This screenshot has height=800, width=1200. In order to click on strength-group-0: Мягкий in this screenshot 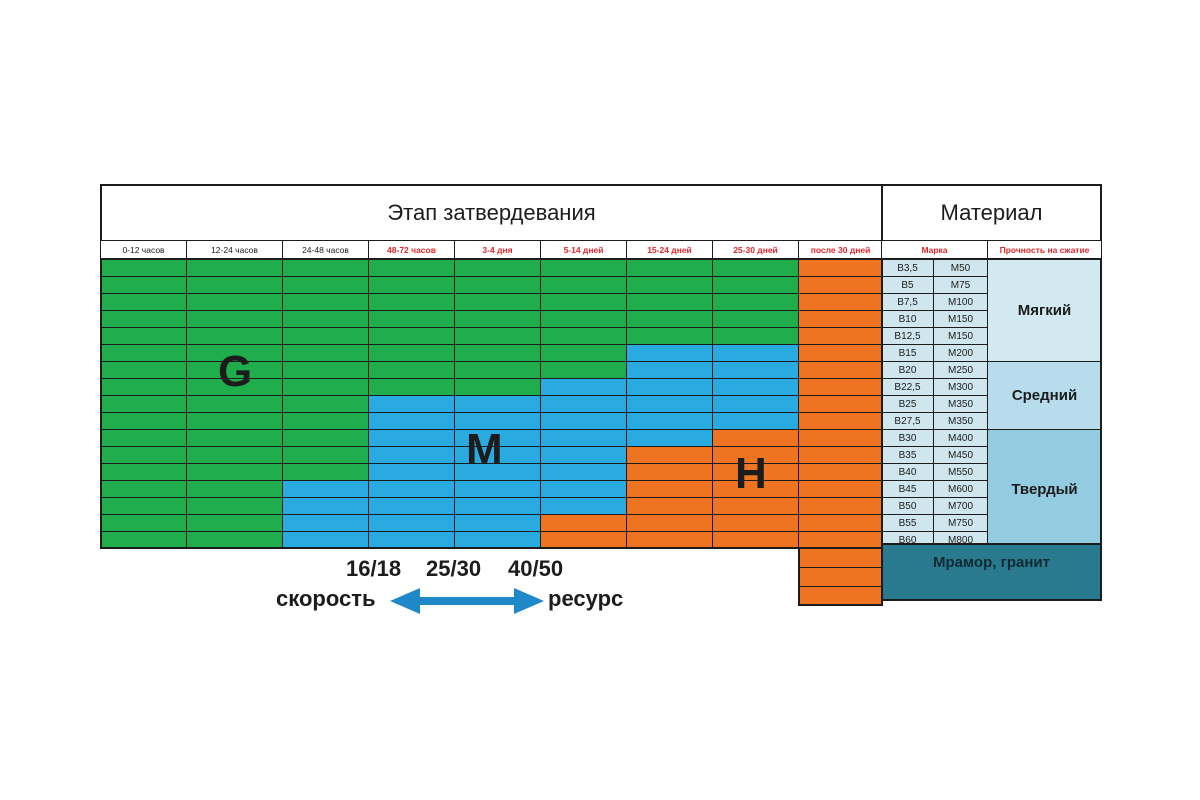, I will do `click(1044, 310)`.